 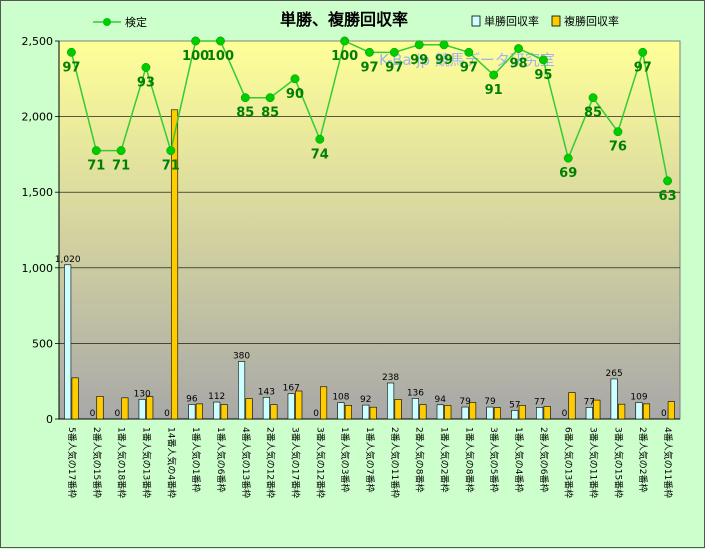 What do you see at coordinates (518, 64) in the screenshot?
I see `hit-rate-label: 98` at bounding box center [518, 64].